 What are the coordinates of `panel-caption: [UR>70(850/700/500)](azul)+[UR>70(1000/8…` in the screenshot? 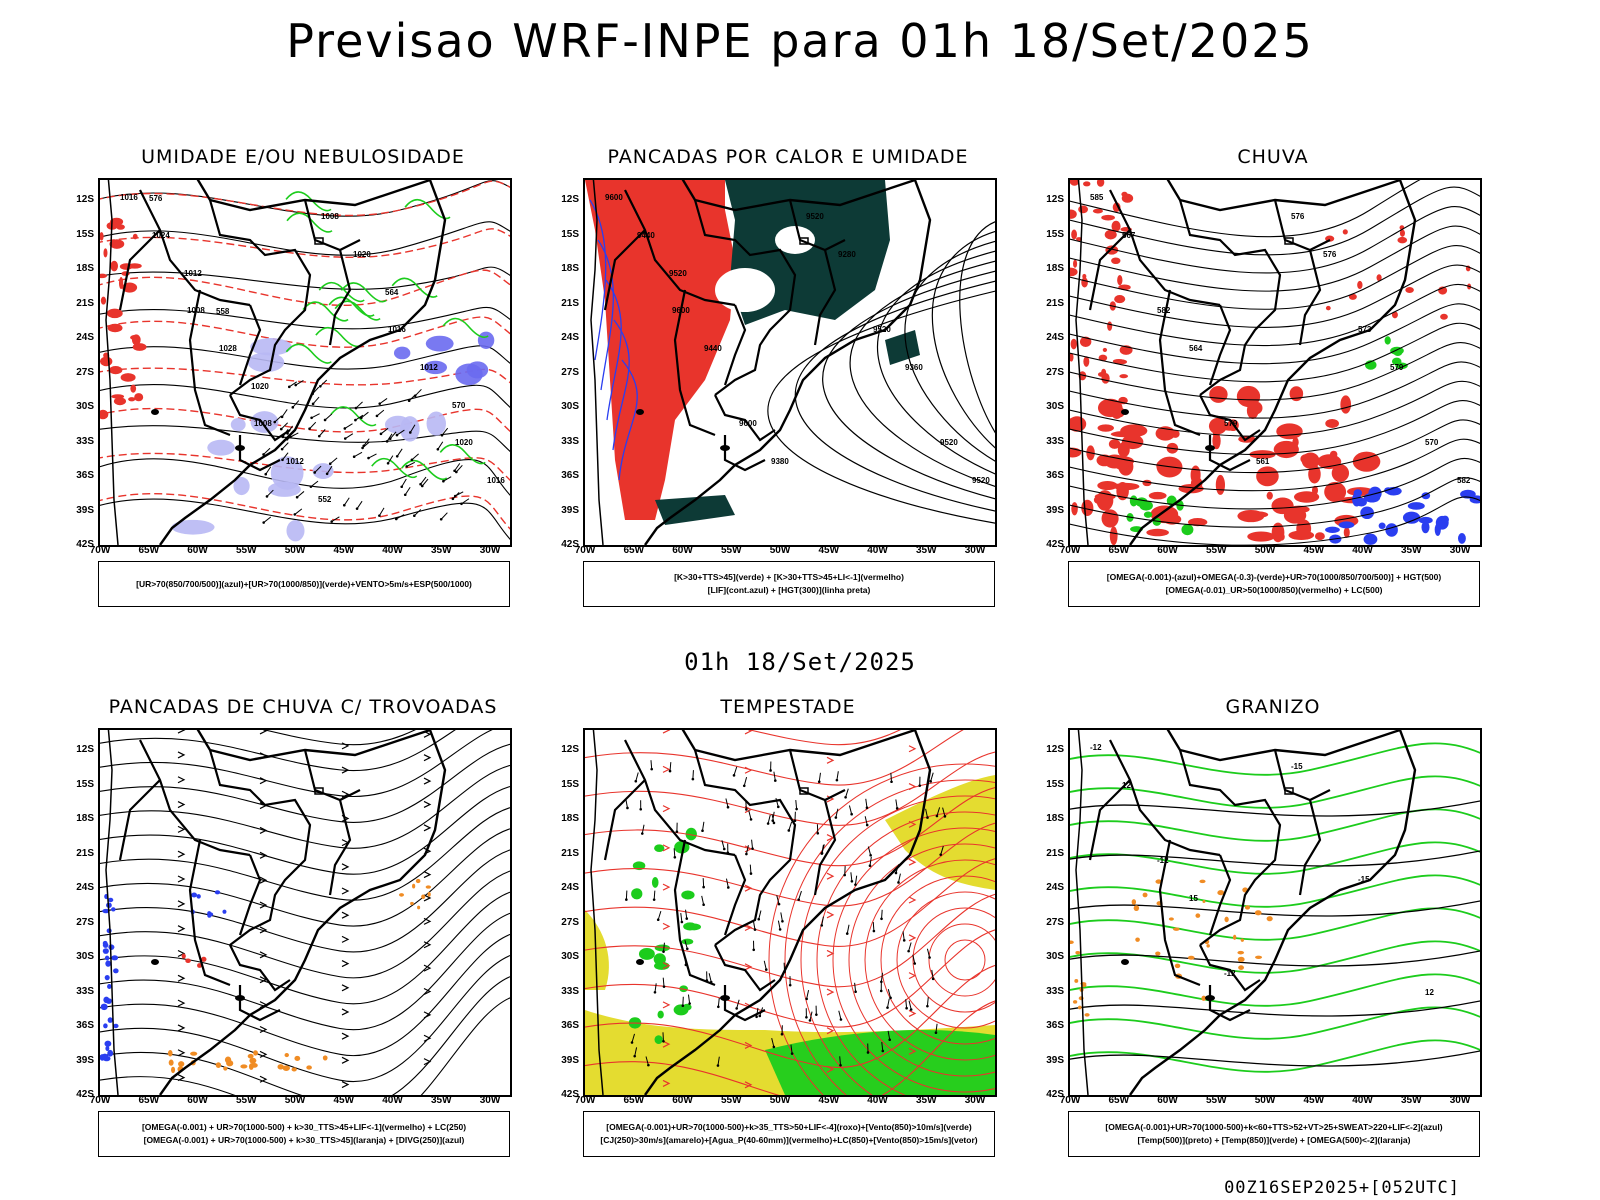 It's located at (304, 584).